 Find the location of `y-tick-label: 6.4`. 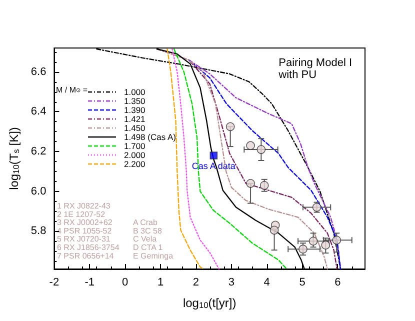

y-tick-label: 6.4 is located at coordinates (38, 112).